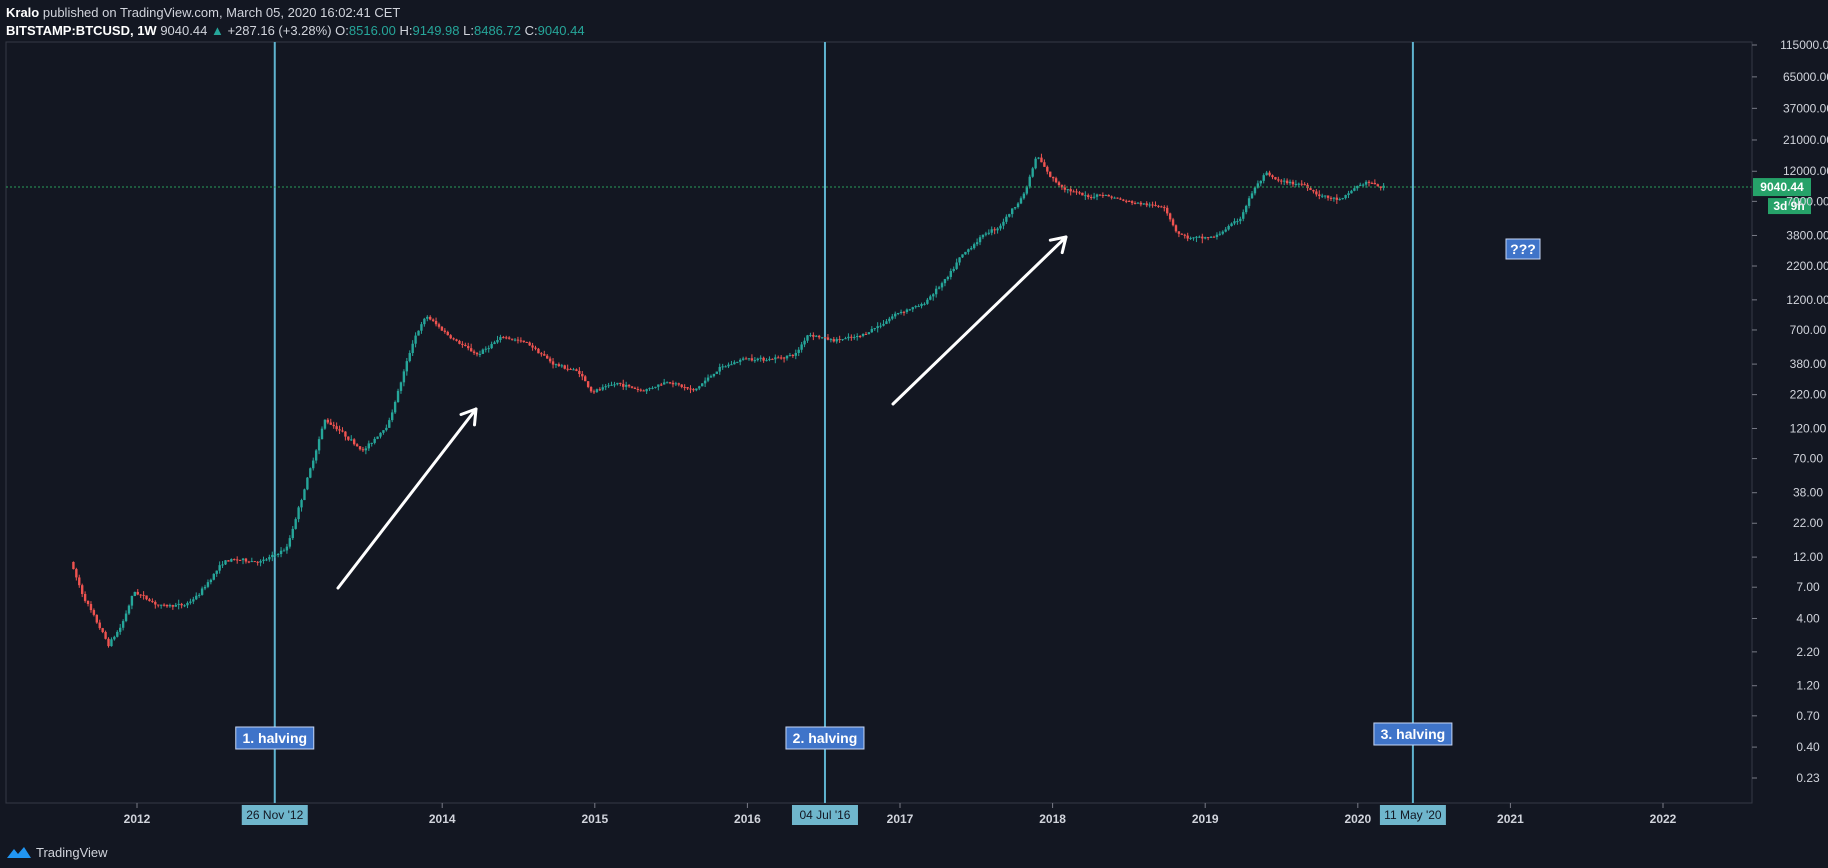 Image resolution: width=1828 pixels, height=868 pixels. I want to click on y-tick-label: 7.00, so click(1808, 587).